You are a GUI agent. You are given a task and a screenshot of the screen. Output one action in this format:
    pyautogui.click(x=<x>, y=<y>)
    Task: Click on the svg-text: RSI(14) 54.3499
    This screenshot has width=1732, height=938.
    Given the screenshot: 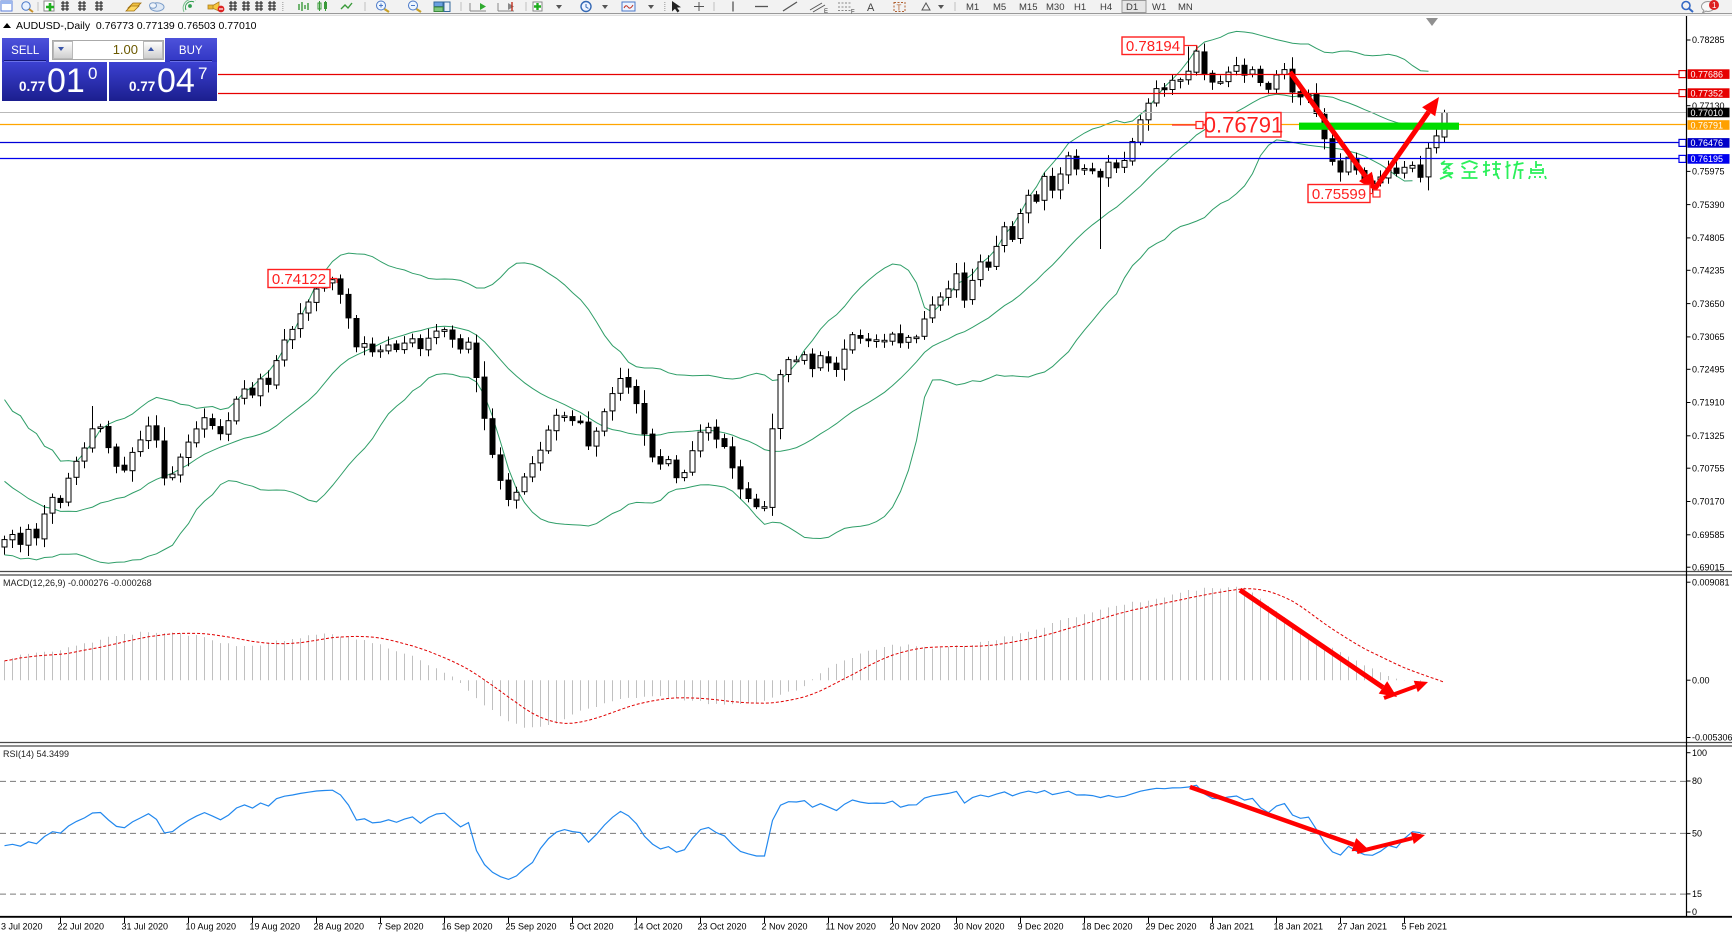 What is the action you would take?
    pyautogui.click(x=36, y=754)
    